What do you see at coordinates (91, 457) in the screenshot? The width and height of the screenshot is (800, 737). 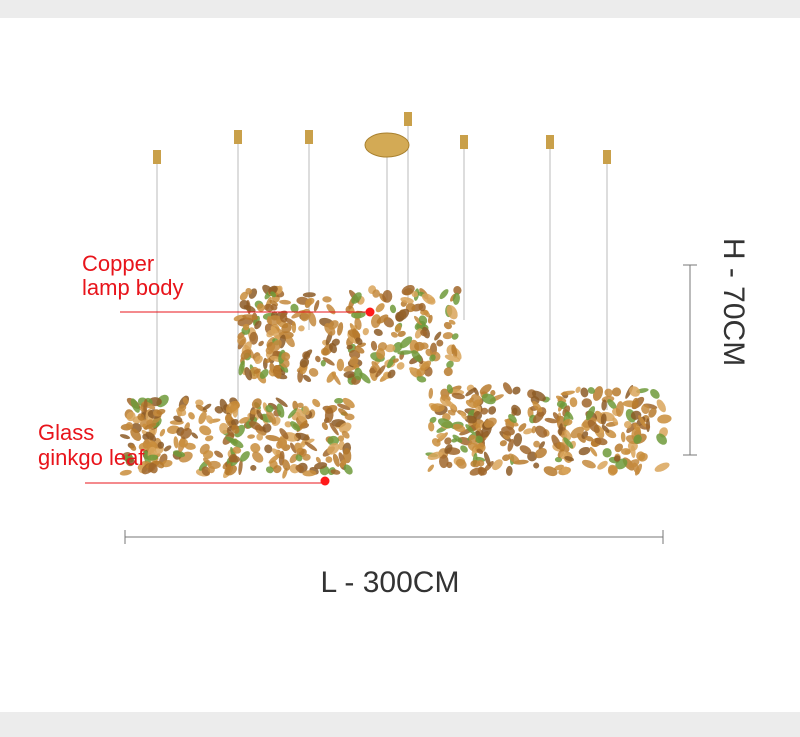 I see `annotation: ginkgo leaf` at bounding box center [91, 457].